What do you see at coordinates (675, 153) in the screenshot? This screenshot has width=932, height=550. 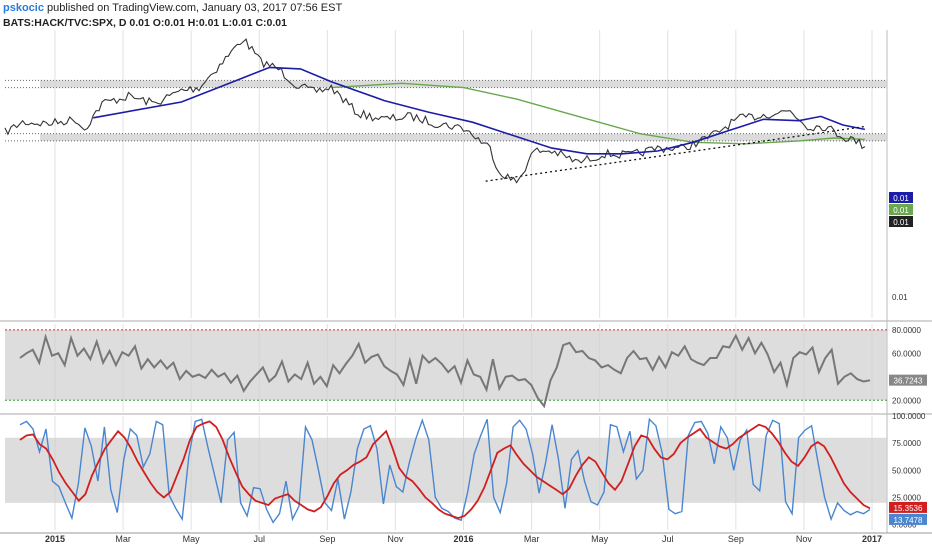 I see `trendline` at bounding box center [675, 153].